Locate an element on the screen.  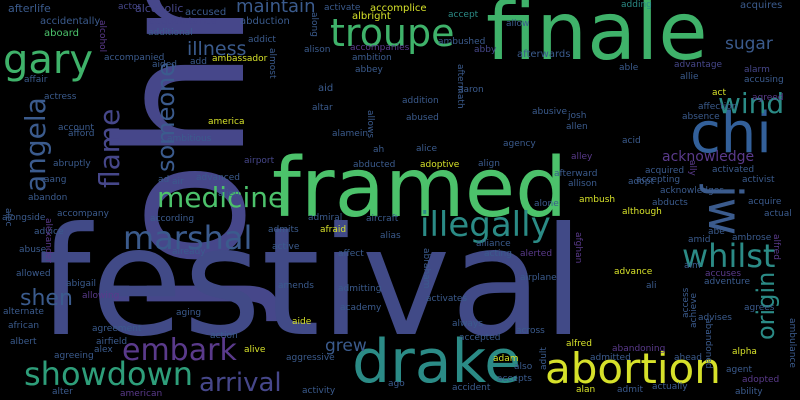
word-finale: finale is located at coordinates (597, 39).